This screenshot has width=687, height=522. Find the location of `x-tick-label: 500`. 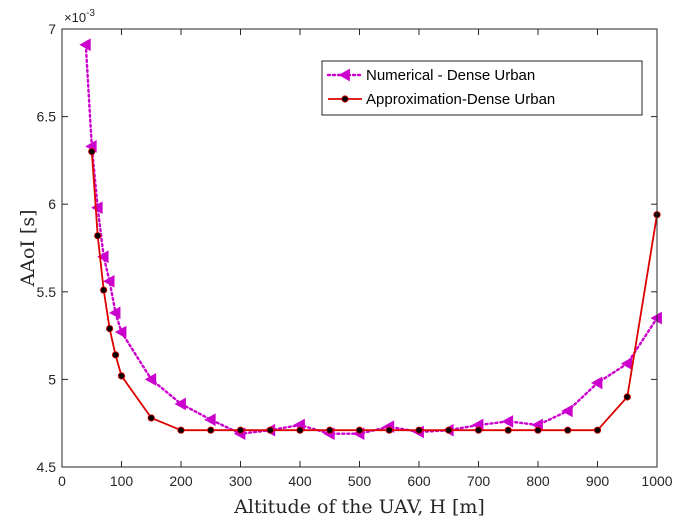

x-tick-label: 500 is located at coordinates (360, 481).